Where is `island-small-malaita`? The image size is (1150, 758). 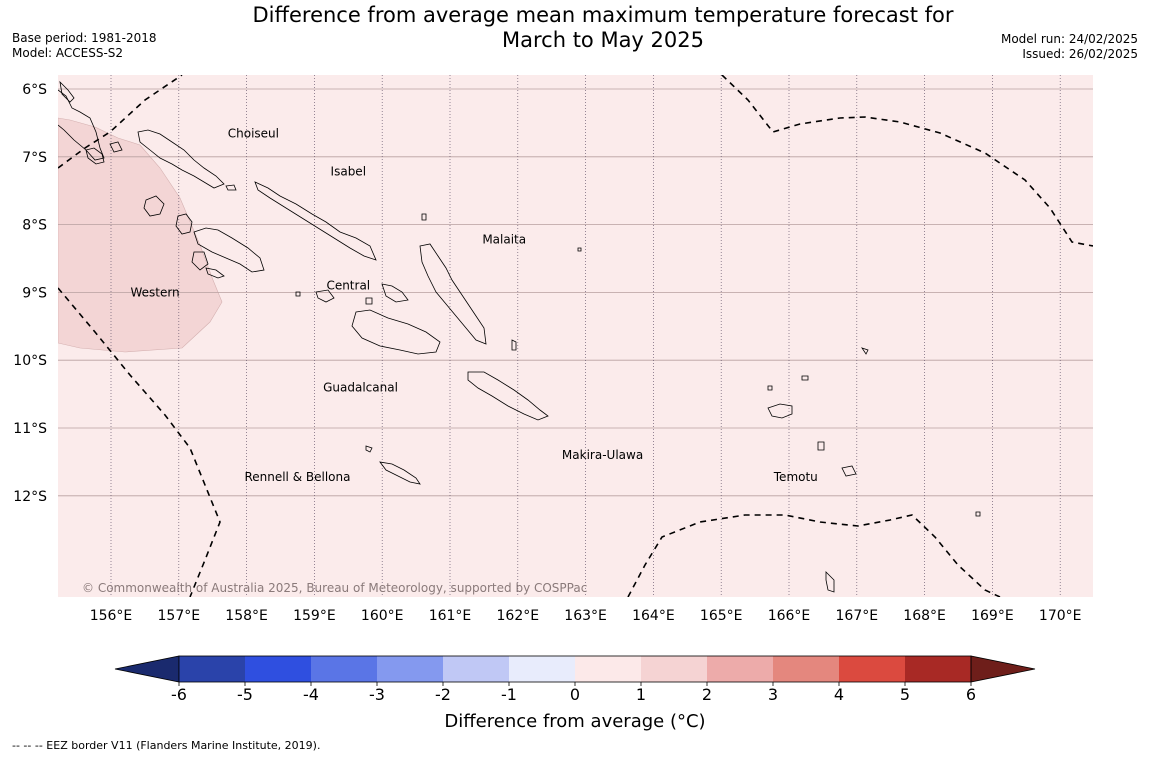
island-small-malaita is located at coordinates (424, 217).